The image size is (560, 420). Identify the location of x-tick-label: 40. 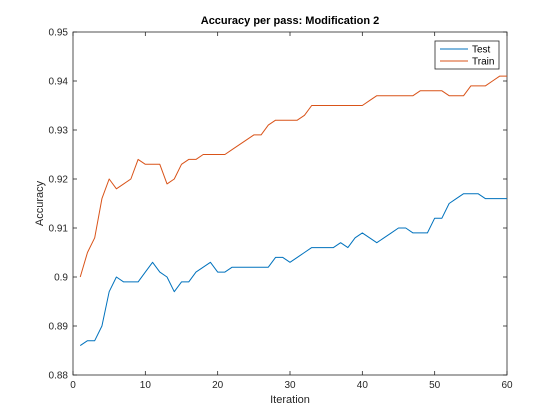
(363, 385).